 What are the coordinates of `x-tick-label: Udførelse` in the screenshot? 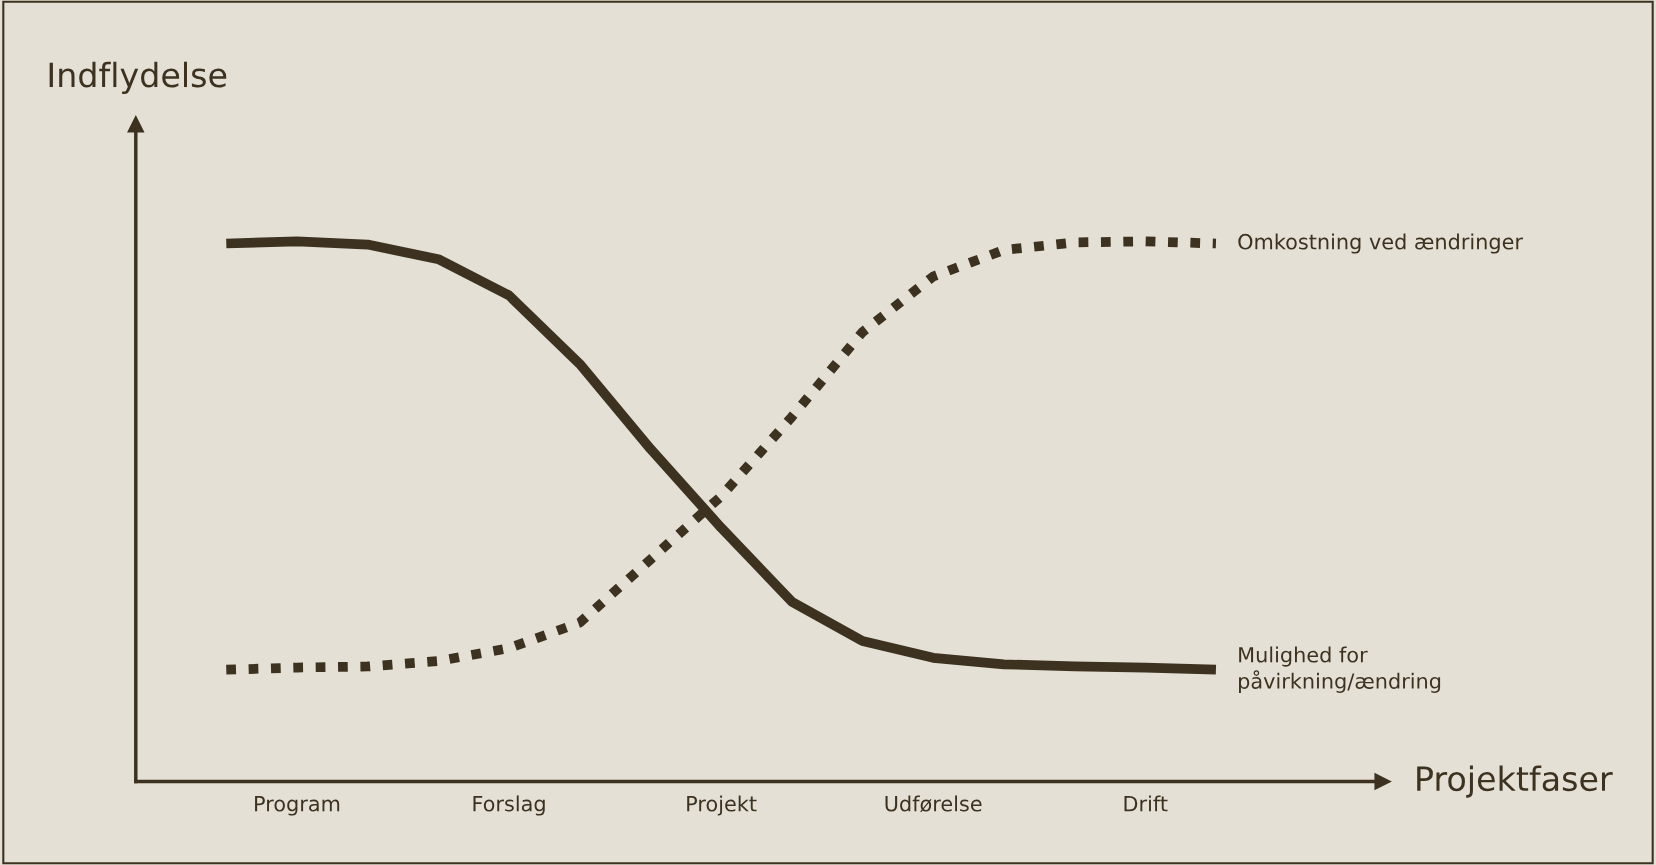 It's located at (933, 804).